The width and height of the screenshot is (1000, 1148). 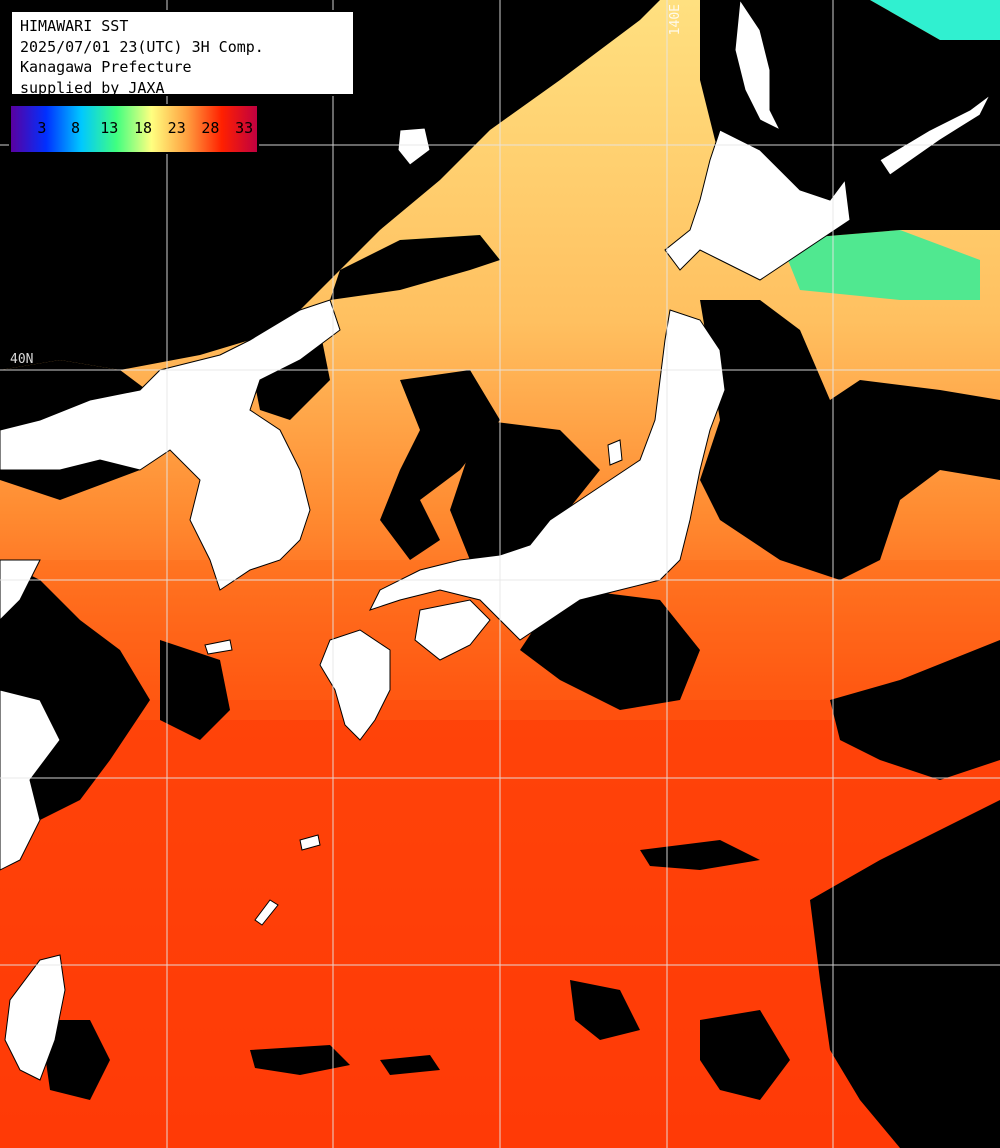 I want to click on color-scale-legend: 3 8 13 18 23 28 33, so click(x=134, y=129).